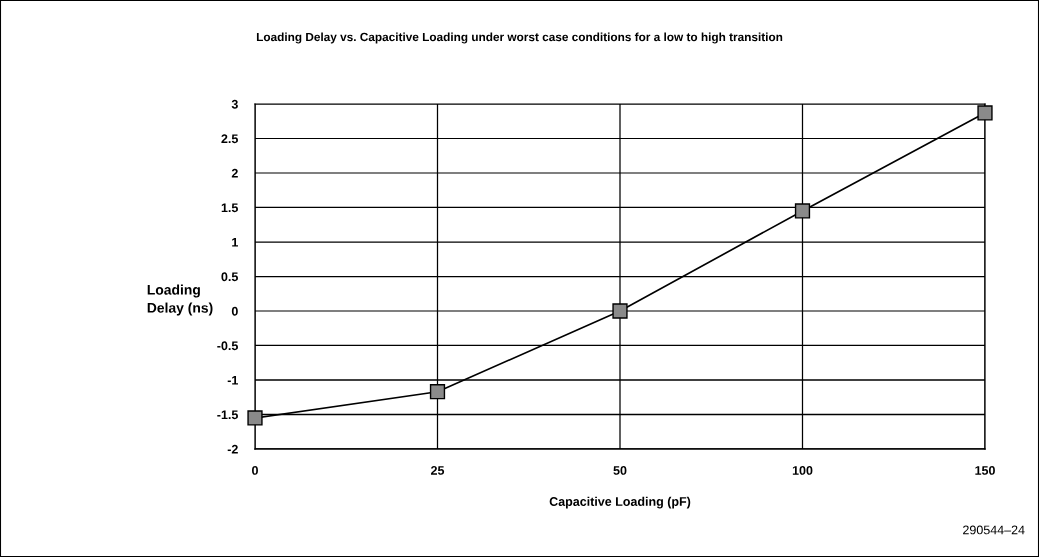  I want to click on y-axis-title: Loading Delay (ns), so click(180, 300).